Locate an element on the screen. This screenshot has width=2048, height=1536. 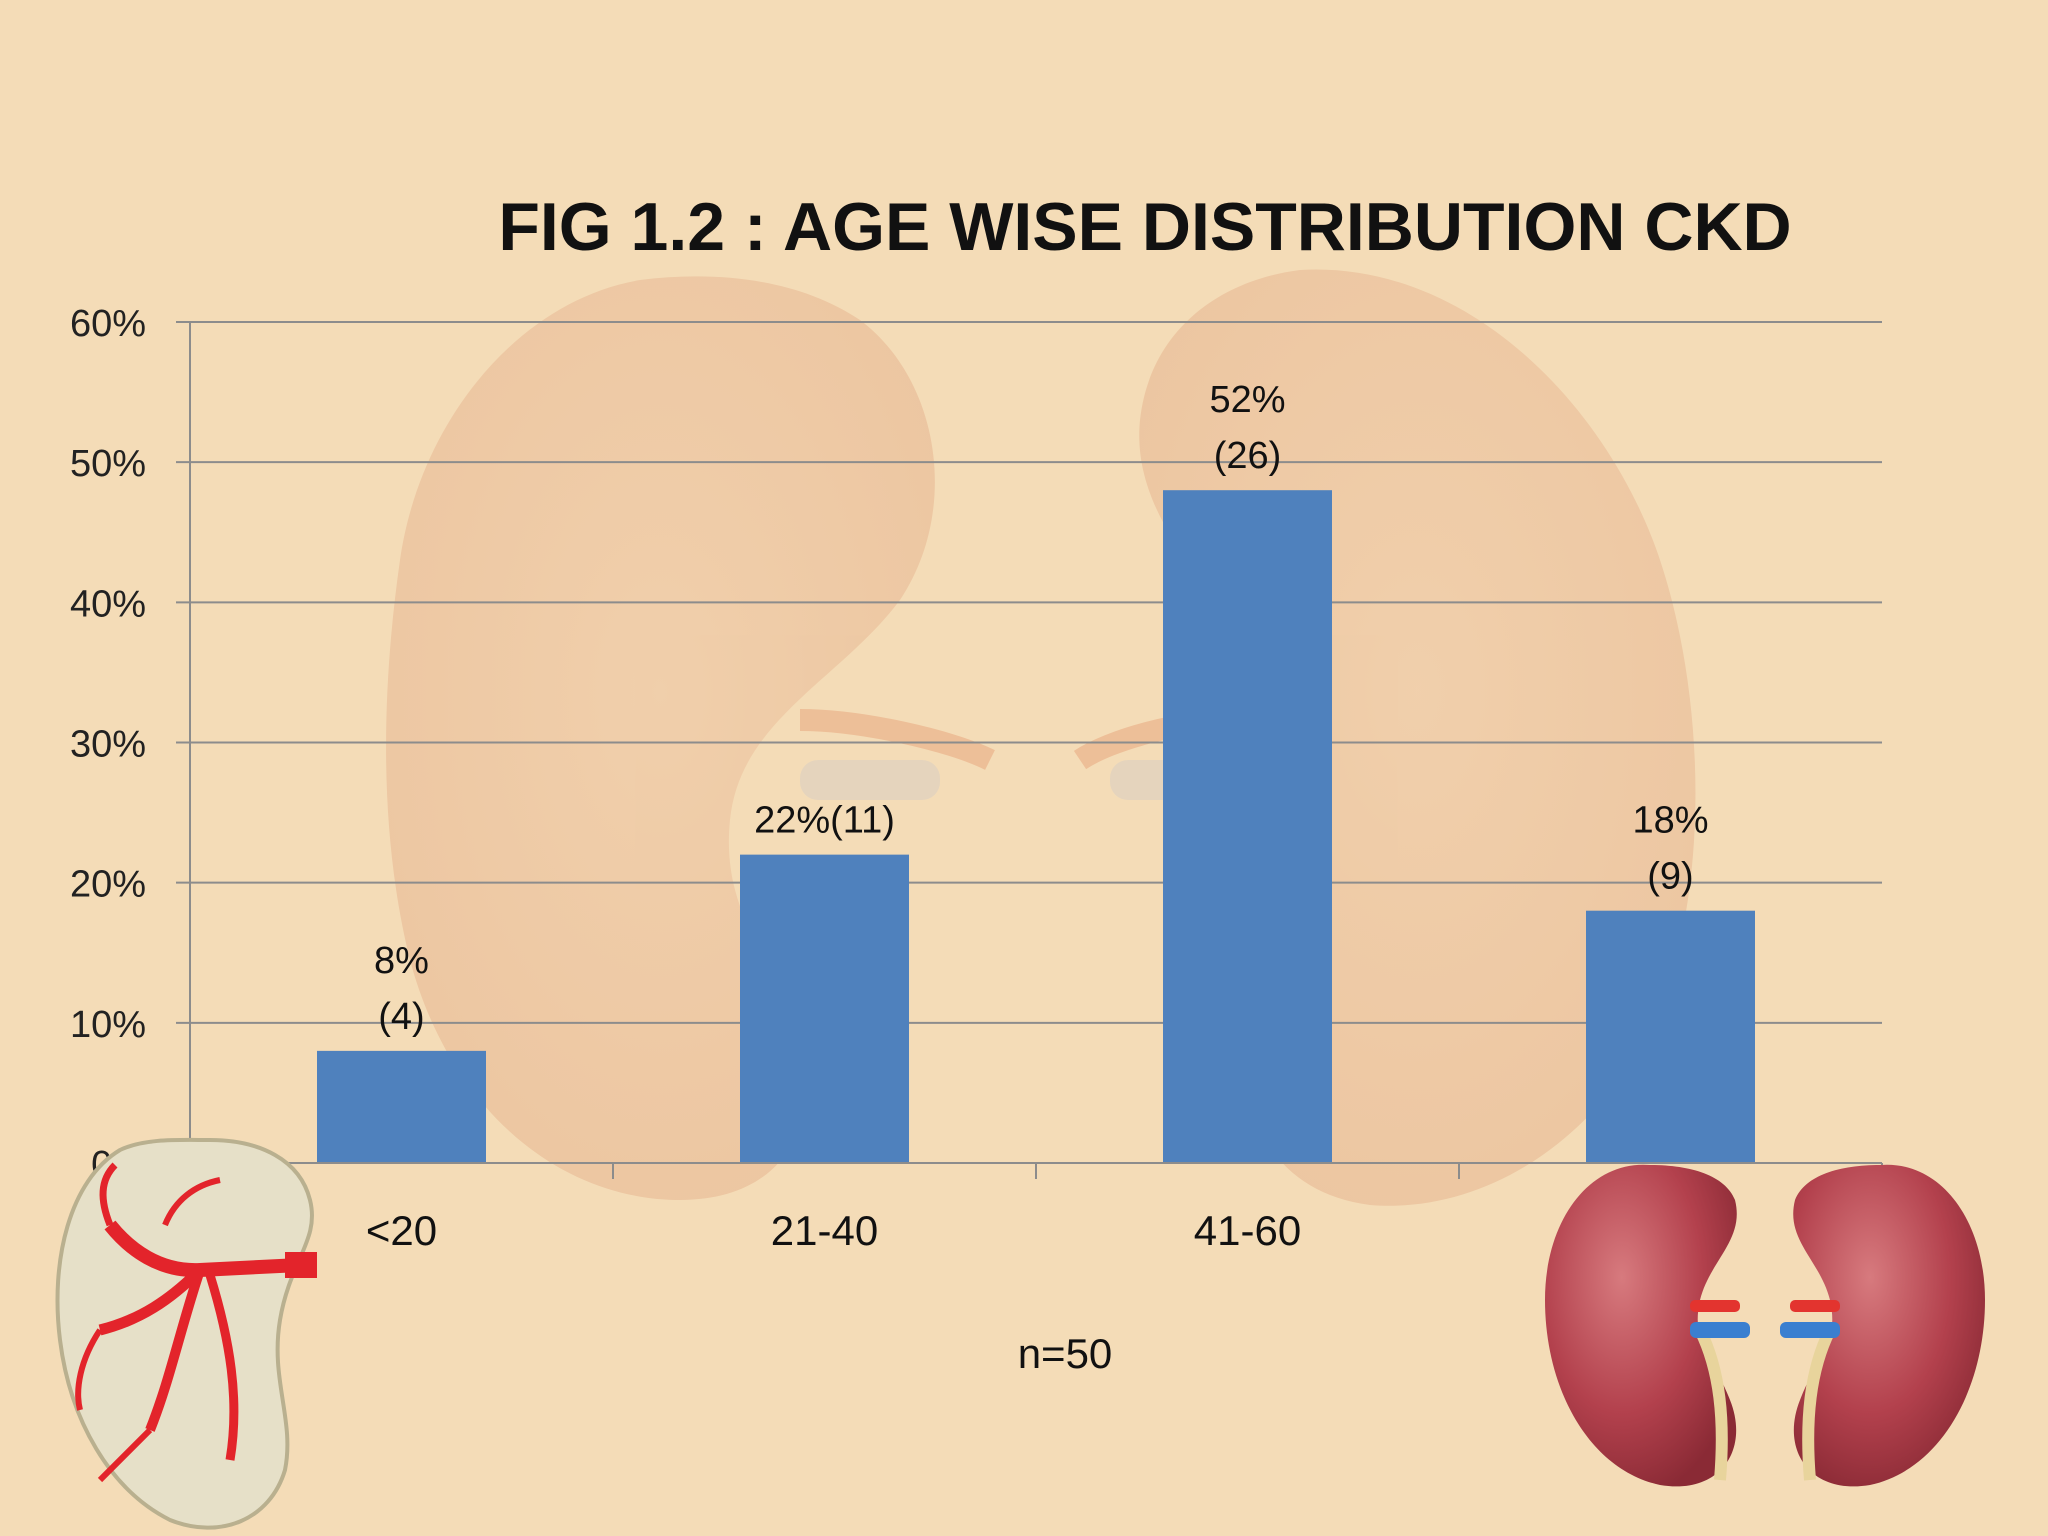
y-axis-ticks: 0%10%20%30%40%50%60% is located at coordinates (108, 744).